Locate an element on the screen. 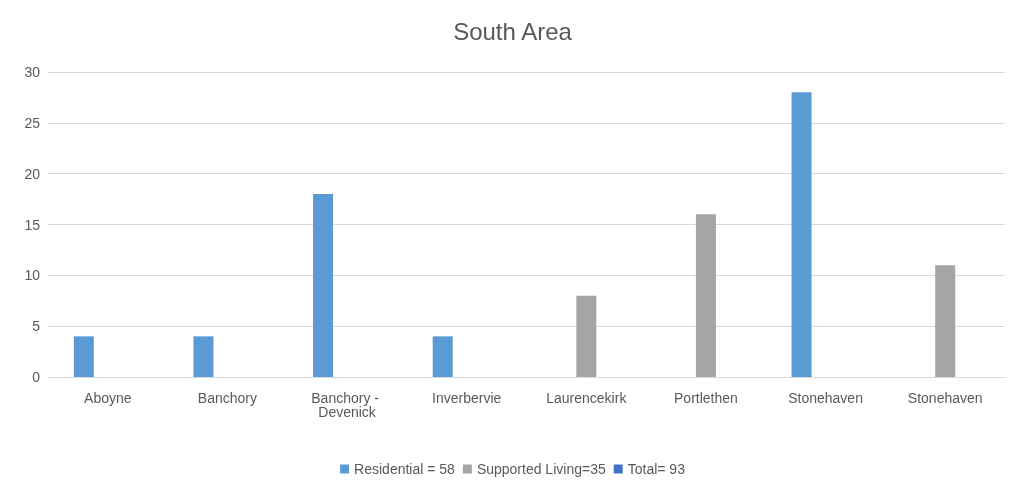 The image size is (1025, 495). x-tick-label: Inverbervie is located at coordinates (467, 398).